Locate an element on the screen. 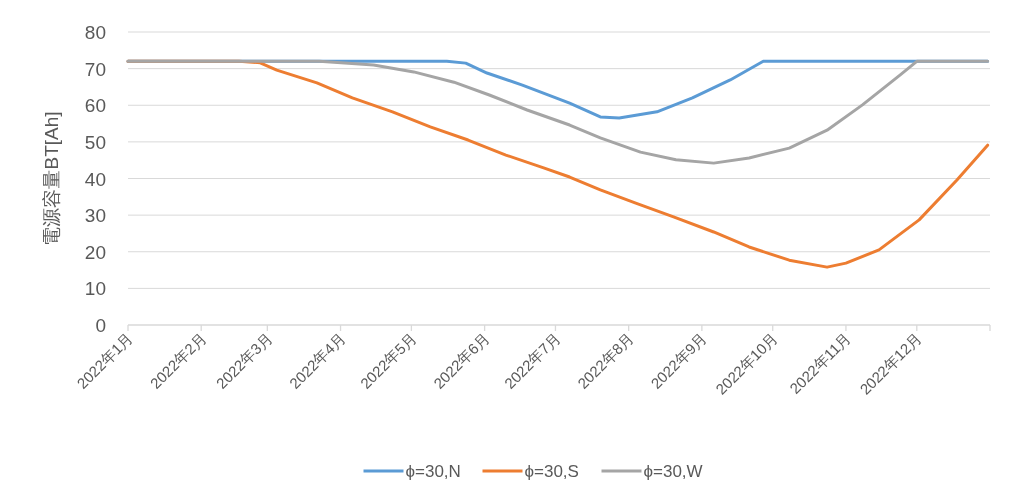  y-tick-label: 50 is located at coordinates (95, 142).